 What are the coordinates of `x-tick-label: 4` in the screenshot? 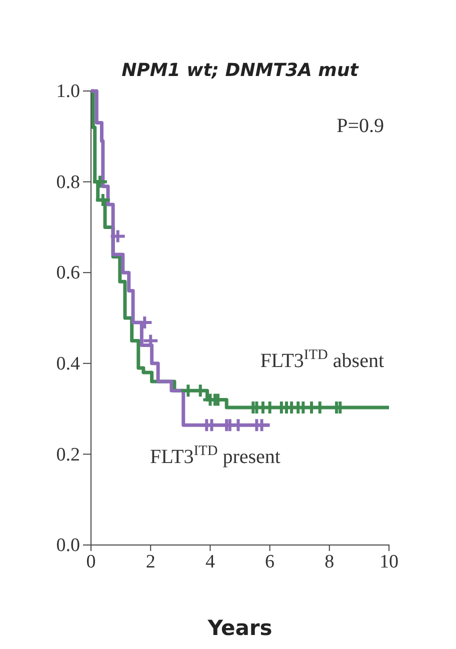 It's located at (210, 561).